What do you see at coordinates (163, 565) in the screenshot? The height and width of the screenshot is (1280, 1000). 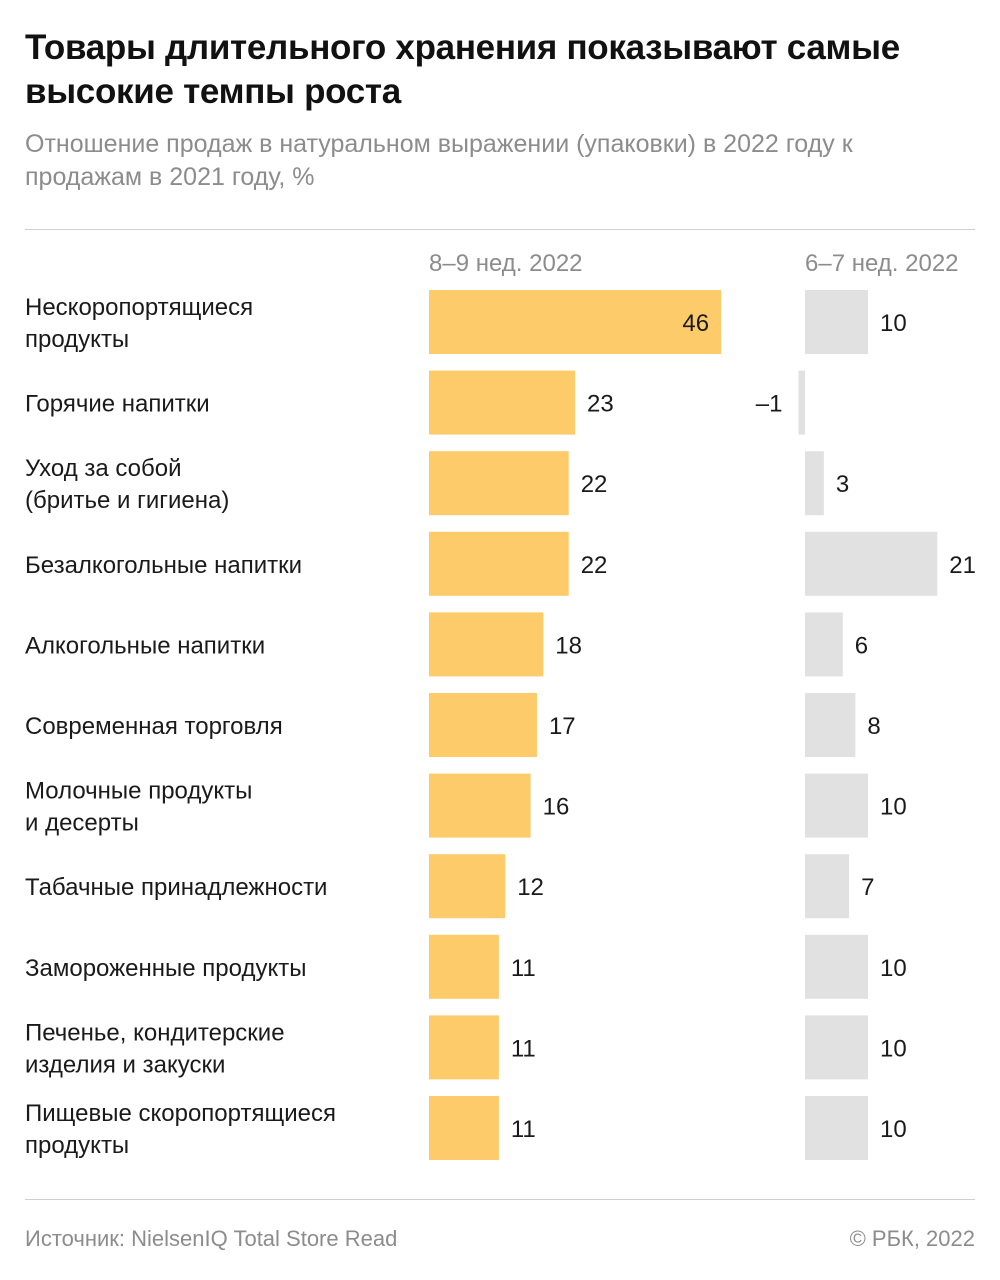 I see `category-label: Безалкогольные напитки` at bounding box center [163, 565].